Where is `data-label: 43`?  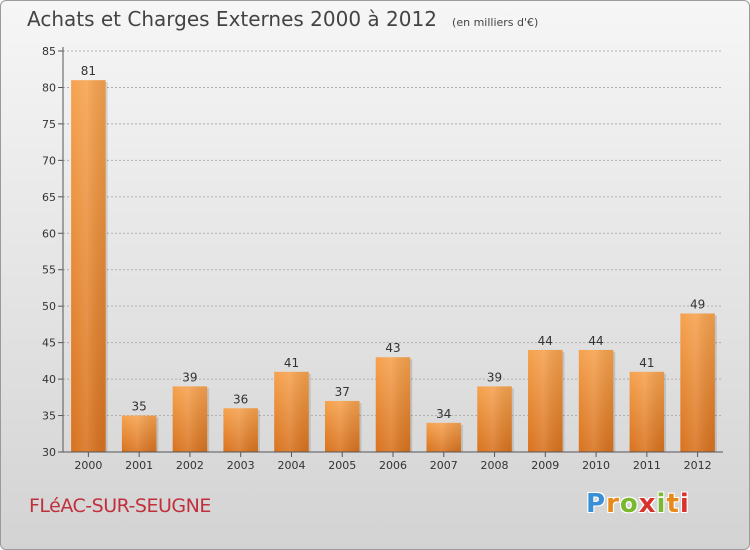 data-label: 43 is located at coordinates (392, 348).